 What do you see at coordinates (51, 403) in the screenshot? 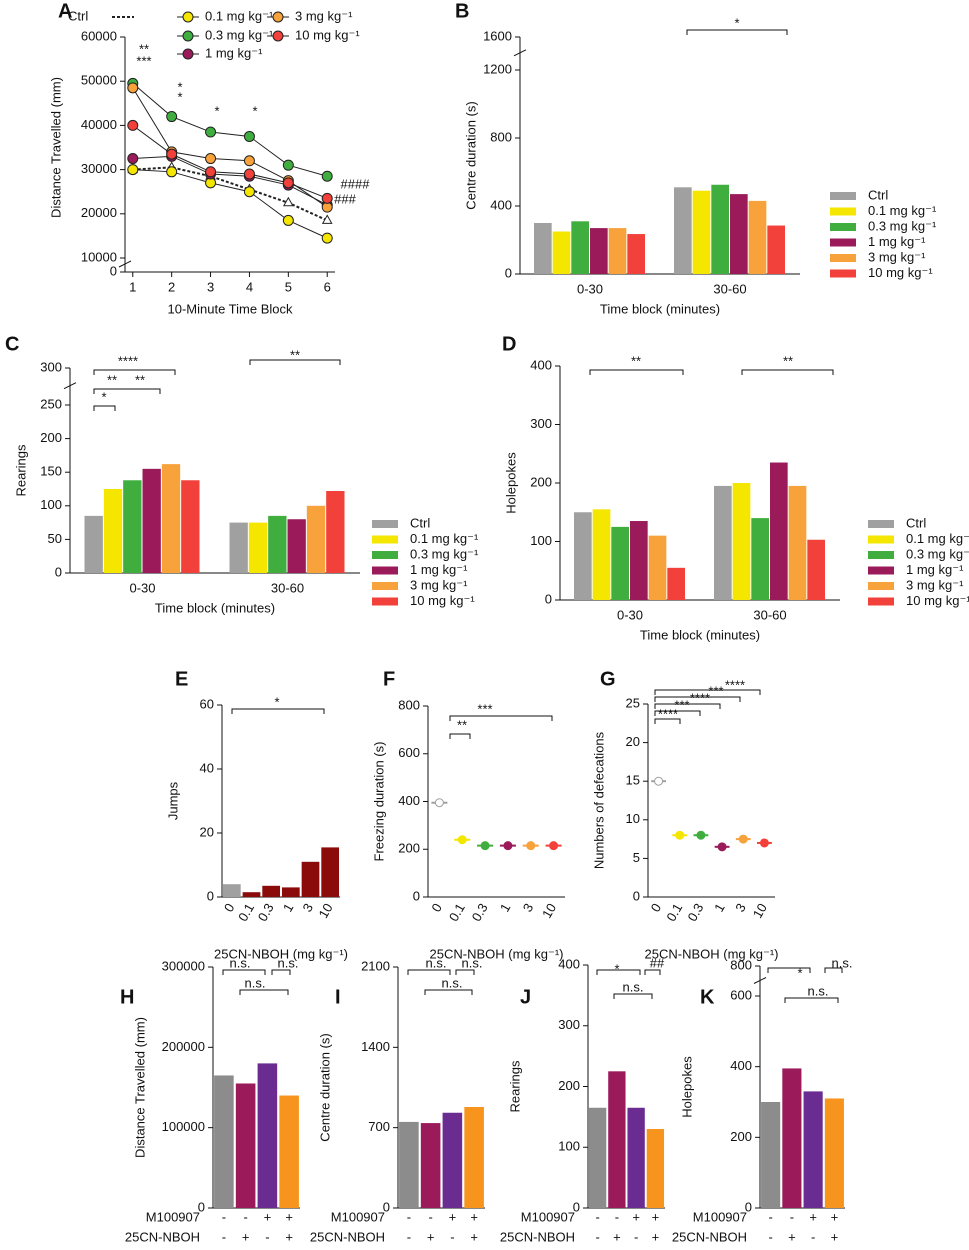
I see `y-tick-label: 250` at bounding box center [51, 403].